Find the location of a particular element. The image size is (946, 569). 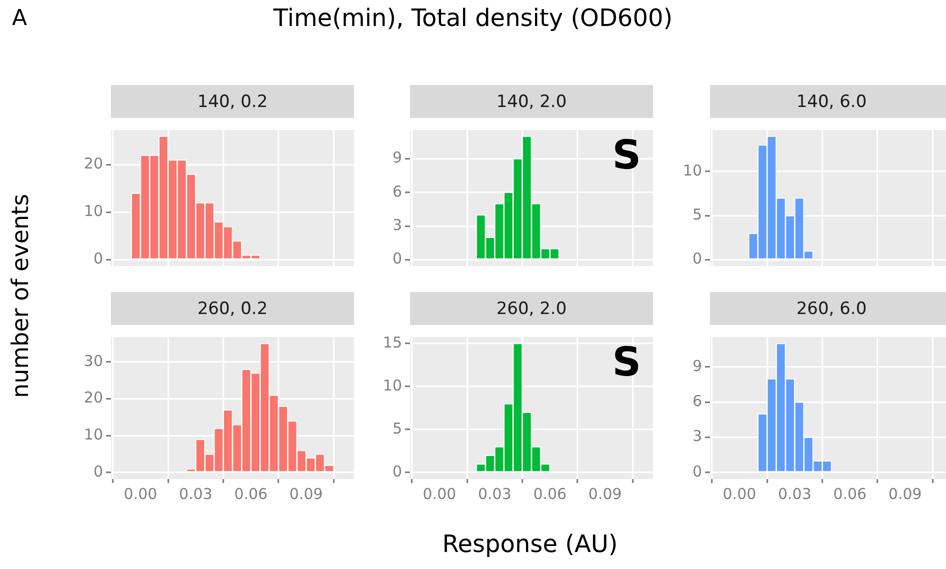

y-tick-label: 15 is located at coordinates (392, 342).